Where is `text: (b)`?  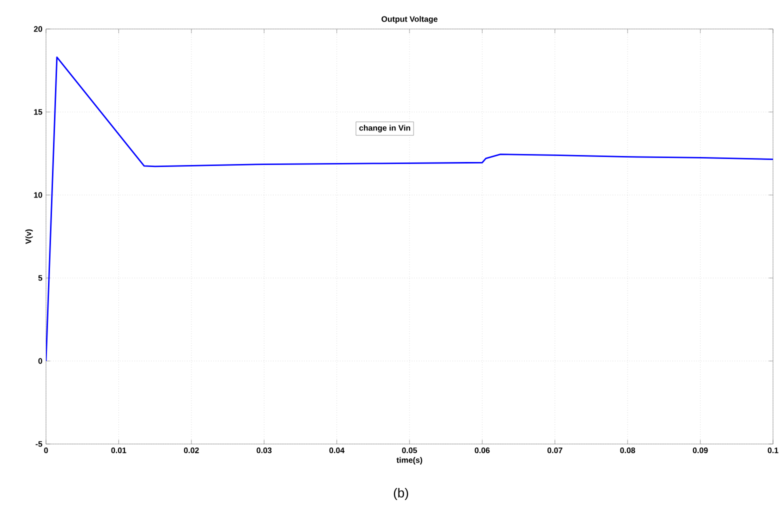 text: (b) is located at coordinates (401, 494).